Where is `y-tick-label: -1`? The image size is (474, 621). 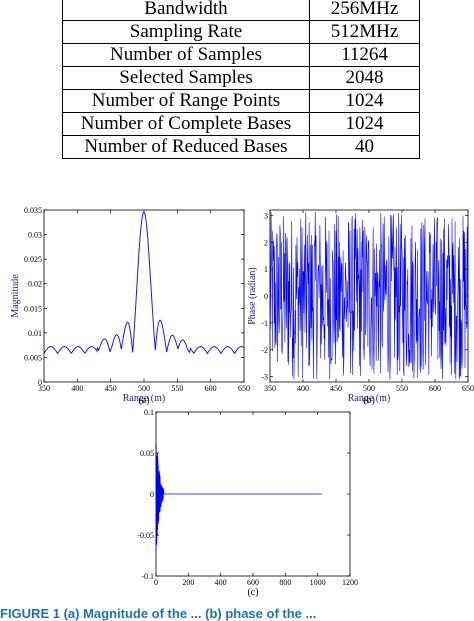
y-tick-label: -1 is located at coordinates (264, 323).